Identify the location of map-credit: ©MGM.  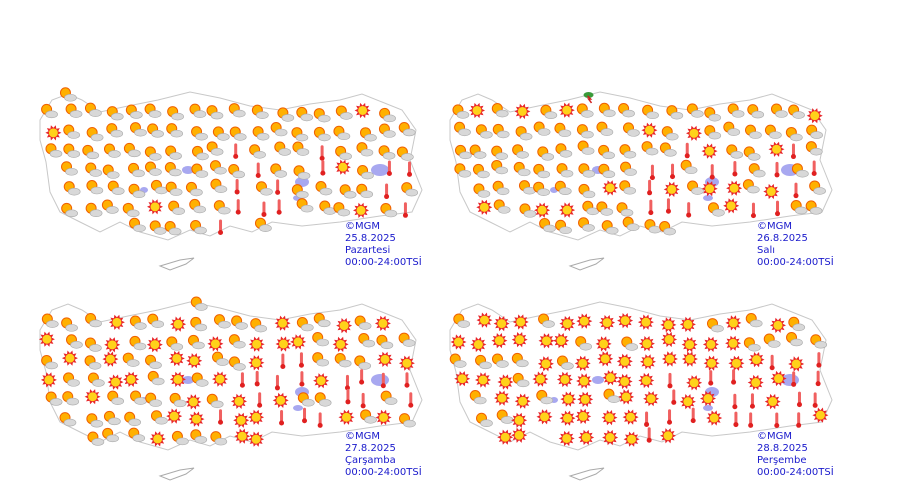
(362, 226).